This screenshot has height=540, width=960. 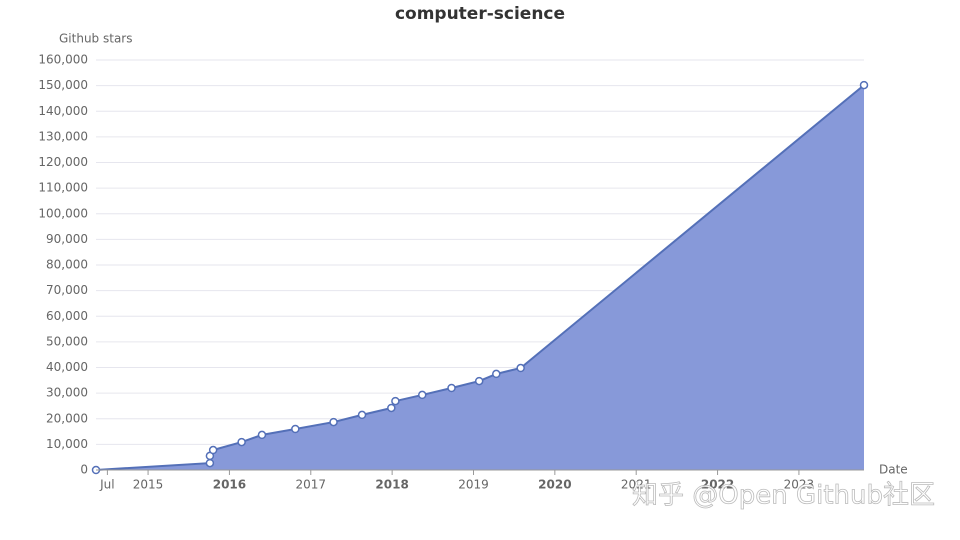 I want to click on y-tick-label: 70,000, so click(x=67, y=290).